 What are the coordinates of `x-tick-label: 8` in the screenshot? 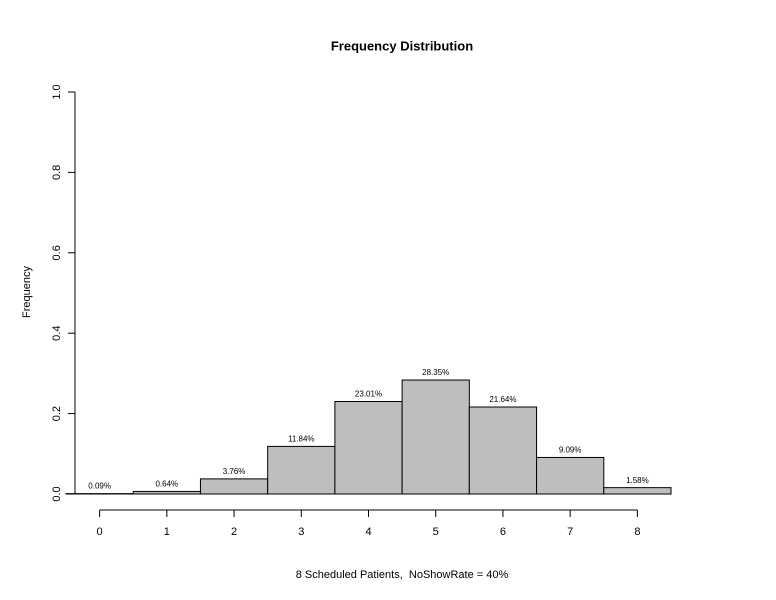 It's located at (637, 532).